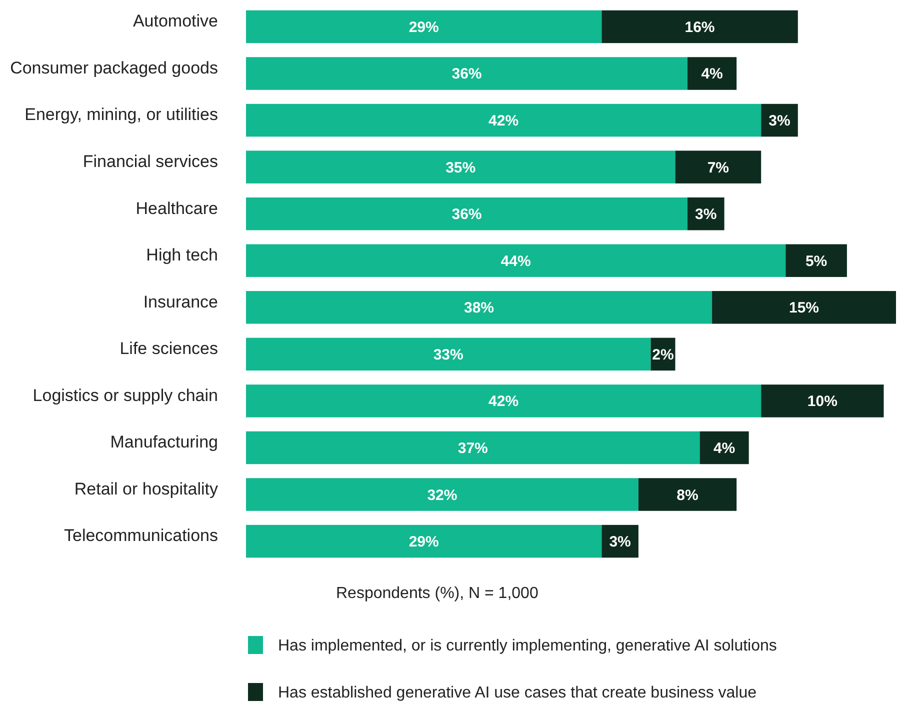 This screenshot has height=710, width=907. What do you see at coordinates (663, 355) in the screenshot?
I see `data-label: 2%` at bounding box center [663, 355].